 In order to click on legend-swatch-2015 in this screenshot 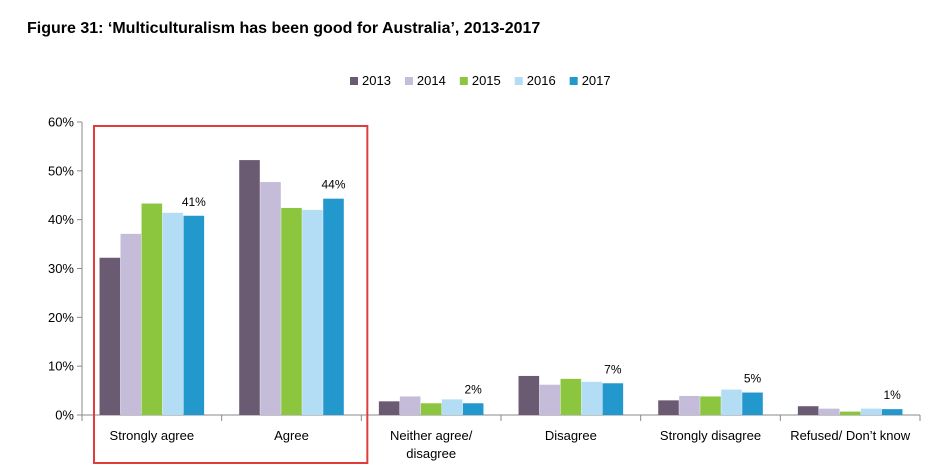, I will do `click(463, 81)`.